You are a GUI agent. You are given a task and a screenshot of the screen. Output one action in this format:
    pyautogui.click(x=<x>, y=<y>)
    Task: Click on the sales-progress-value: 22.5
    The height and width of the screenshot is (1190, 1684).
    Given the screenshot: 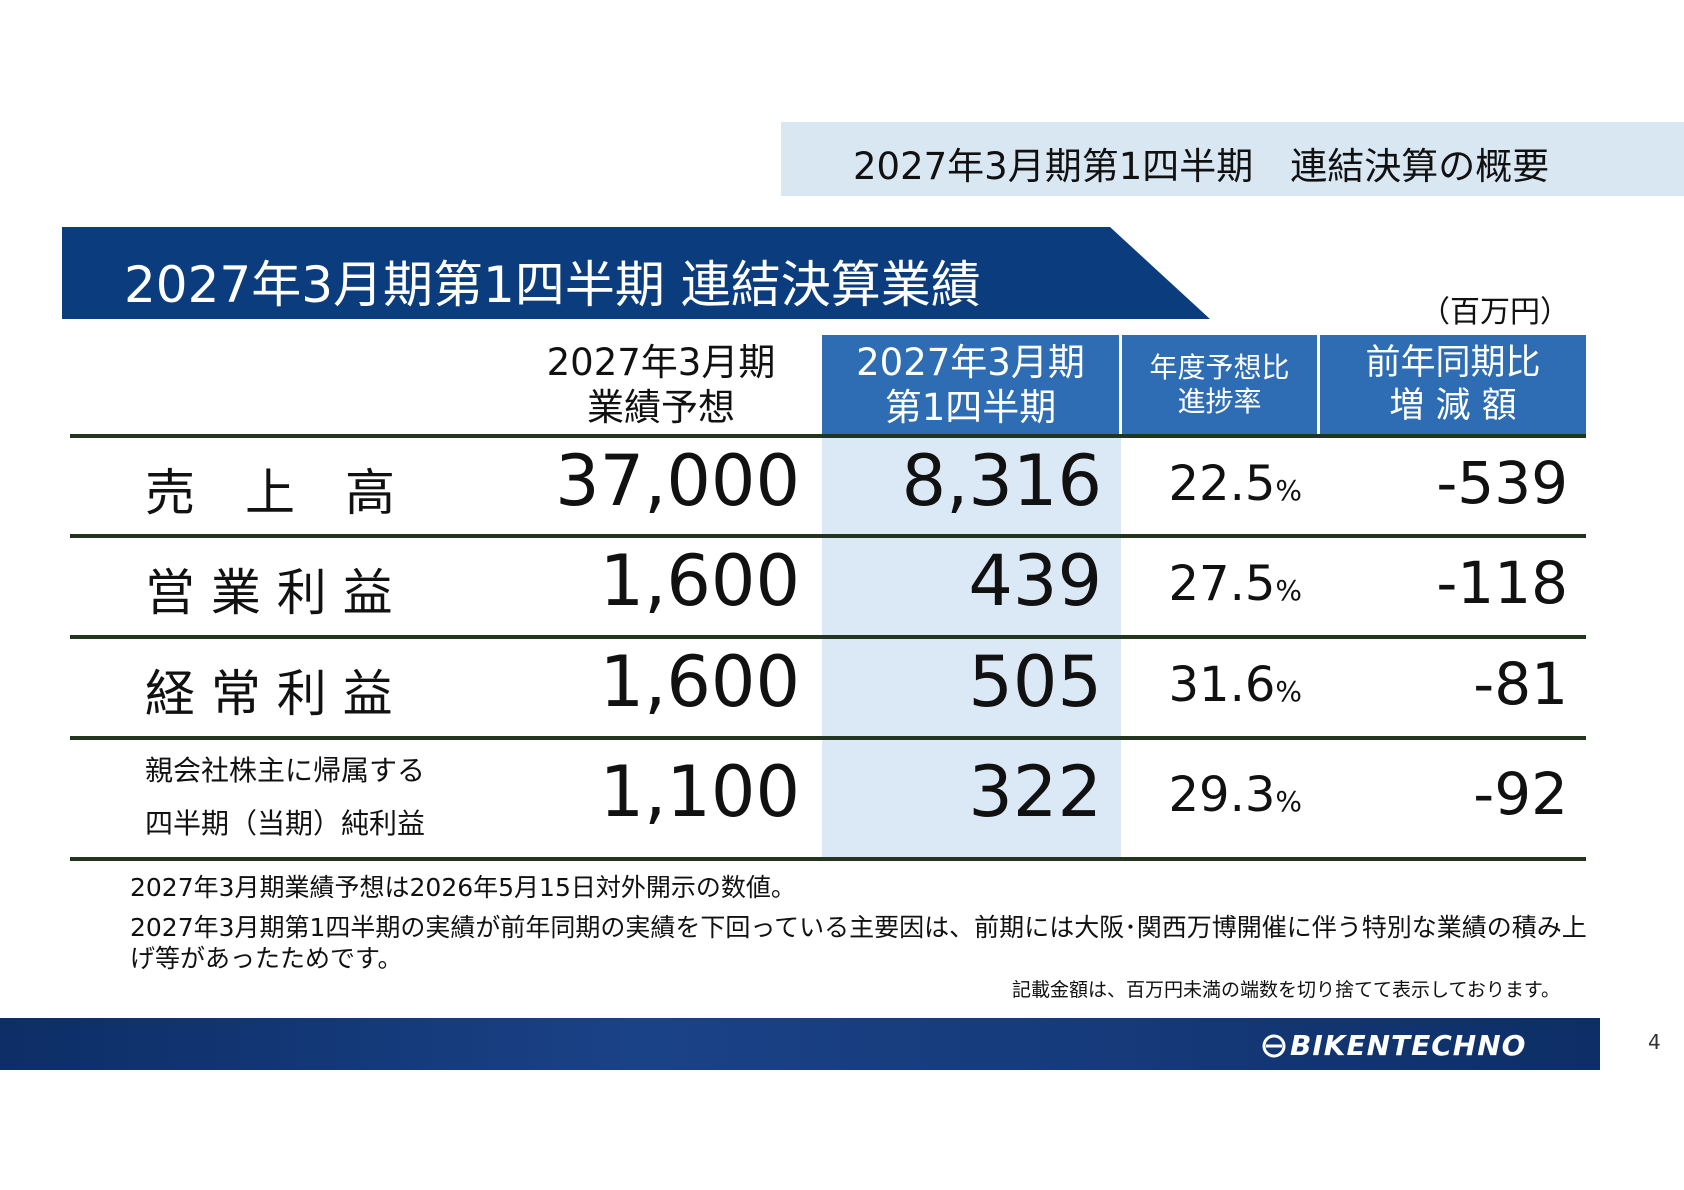 What is the action you would take?
    pyautogui.click(x=1222, y=484)
    